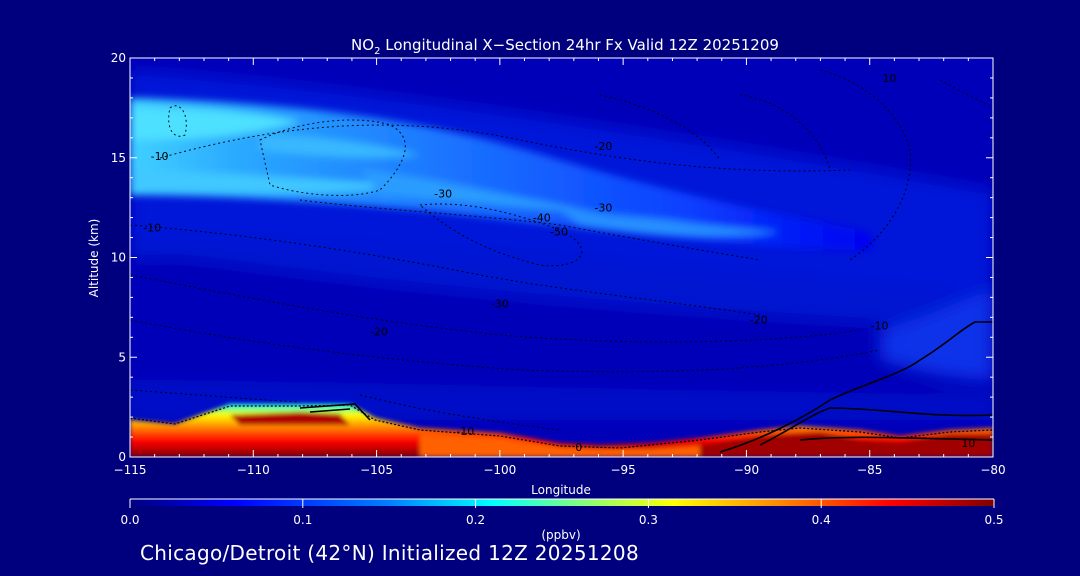  What do you see at coordinates (559, 232) in the screenshot?
I see `contour-label: -50` at bounding box center [559, 232].